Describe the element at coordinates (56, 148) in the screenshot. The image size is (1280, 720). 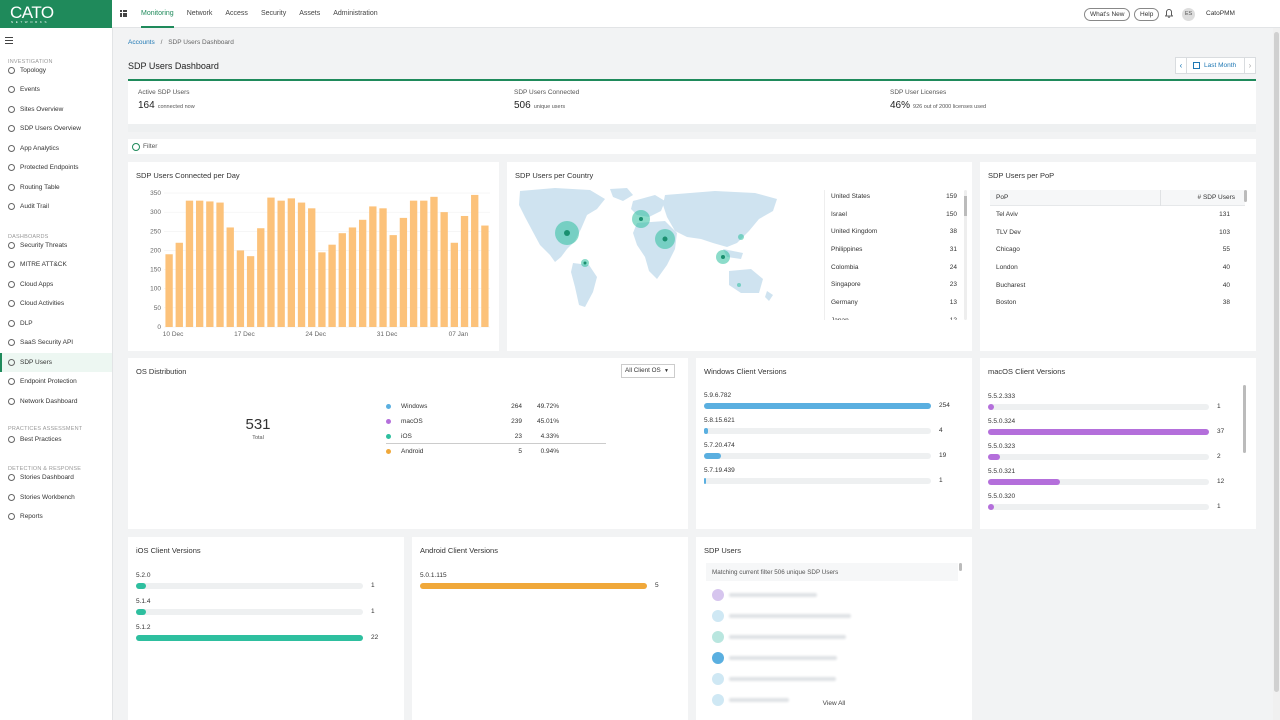
I see `sidebar-item-app-analytics: App Analytics` at that location.